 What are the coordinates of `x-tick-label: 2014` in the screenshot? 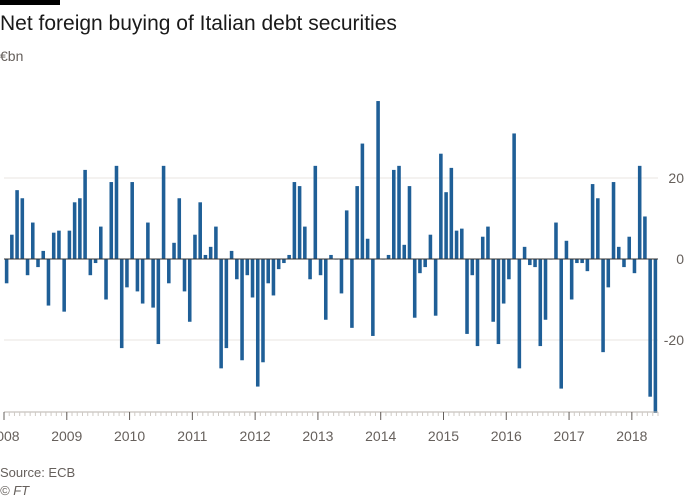 It's located at (380, 436).